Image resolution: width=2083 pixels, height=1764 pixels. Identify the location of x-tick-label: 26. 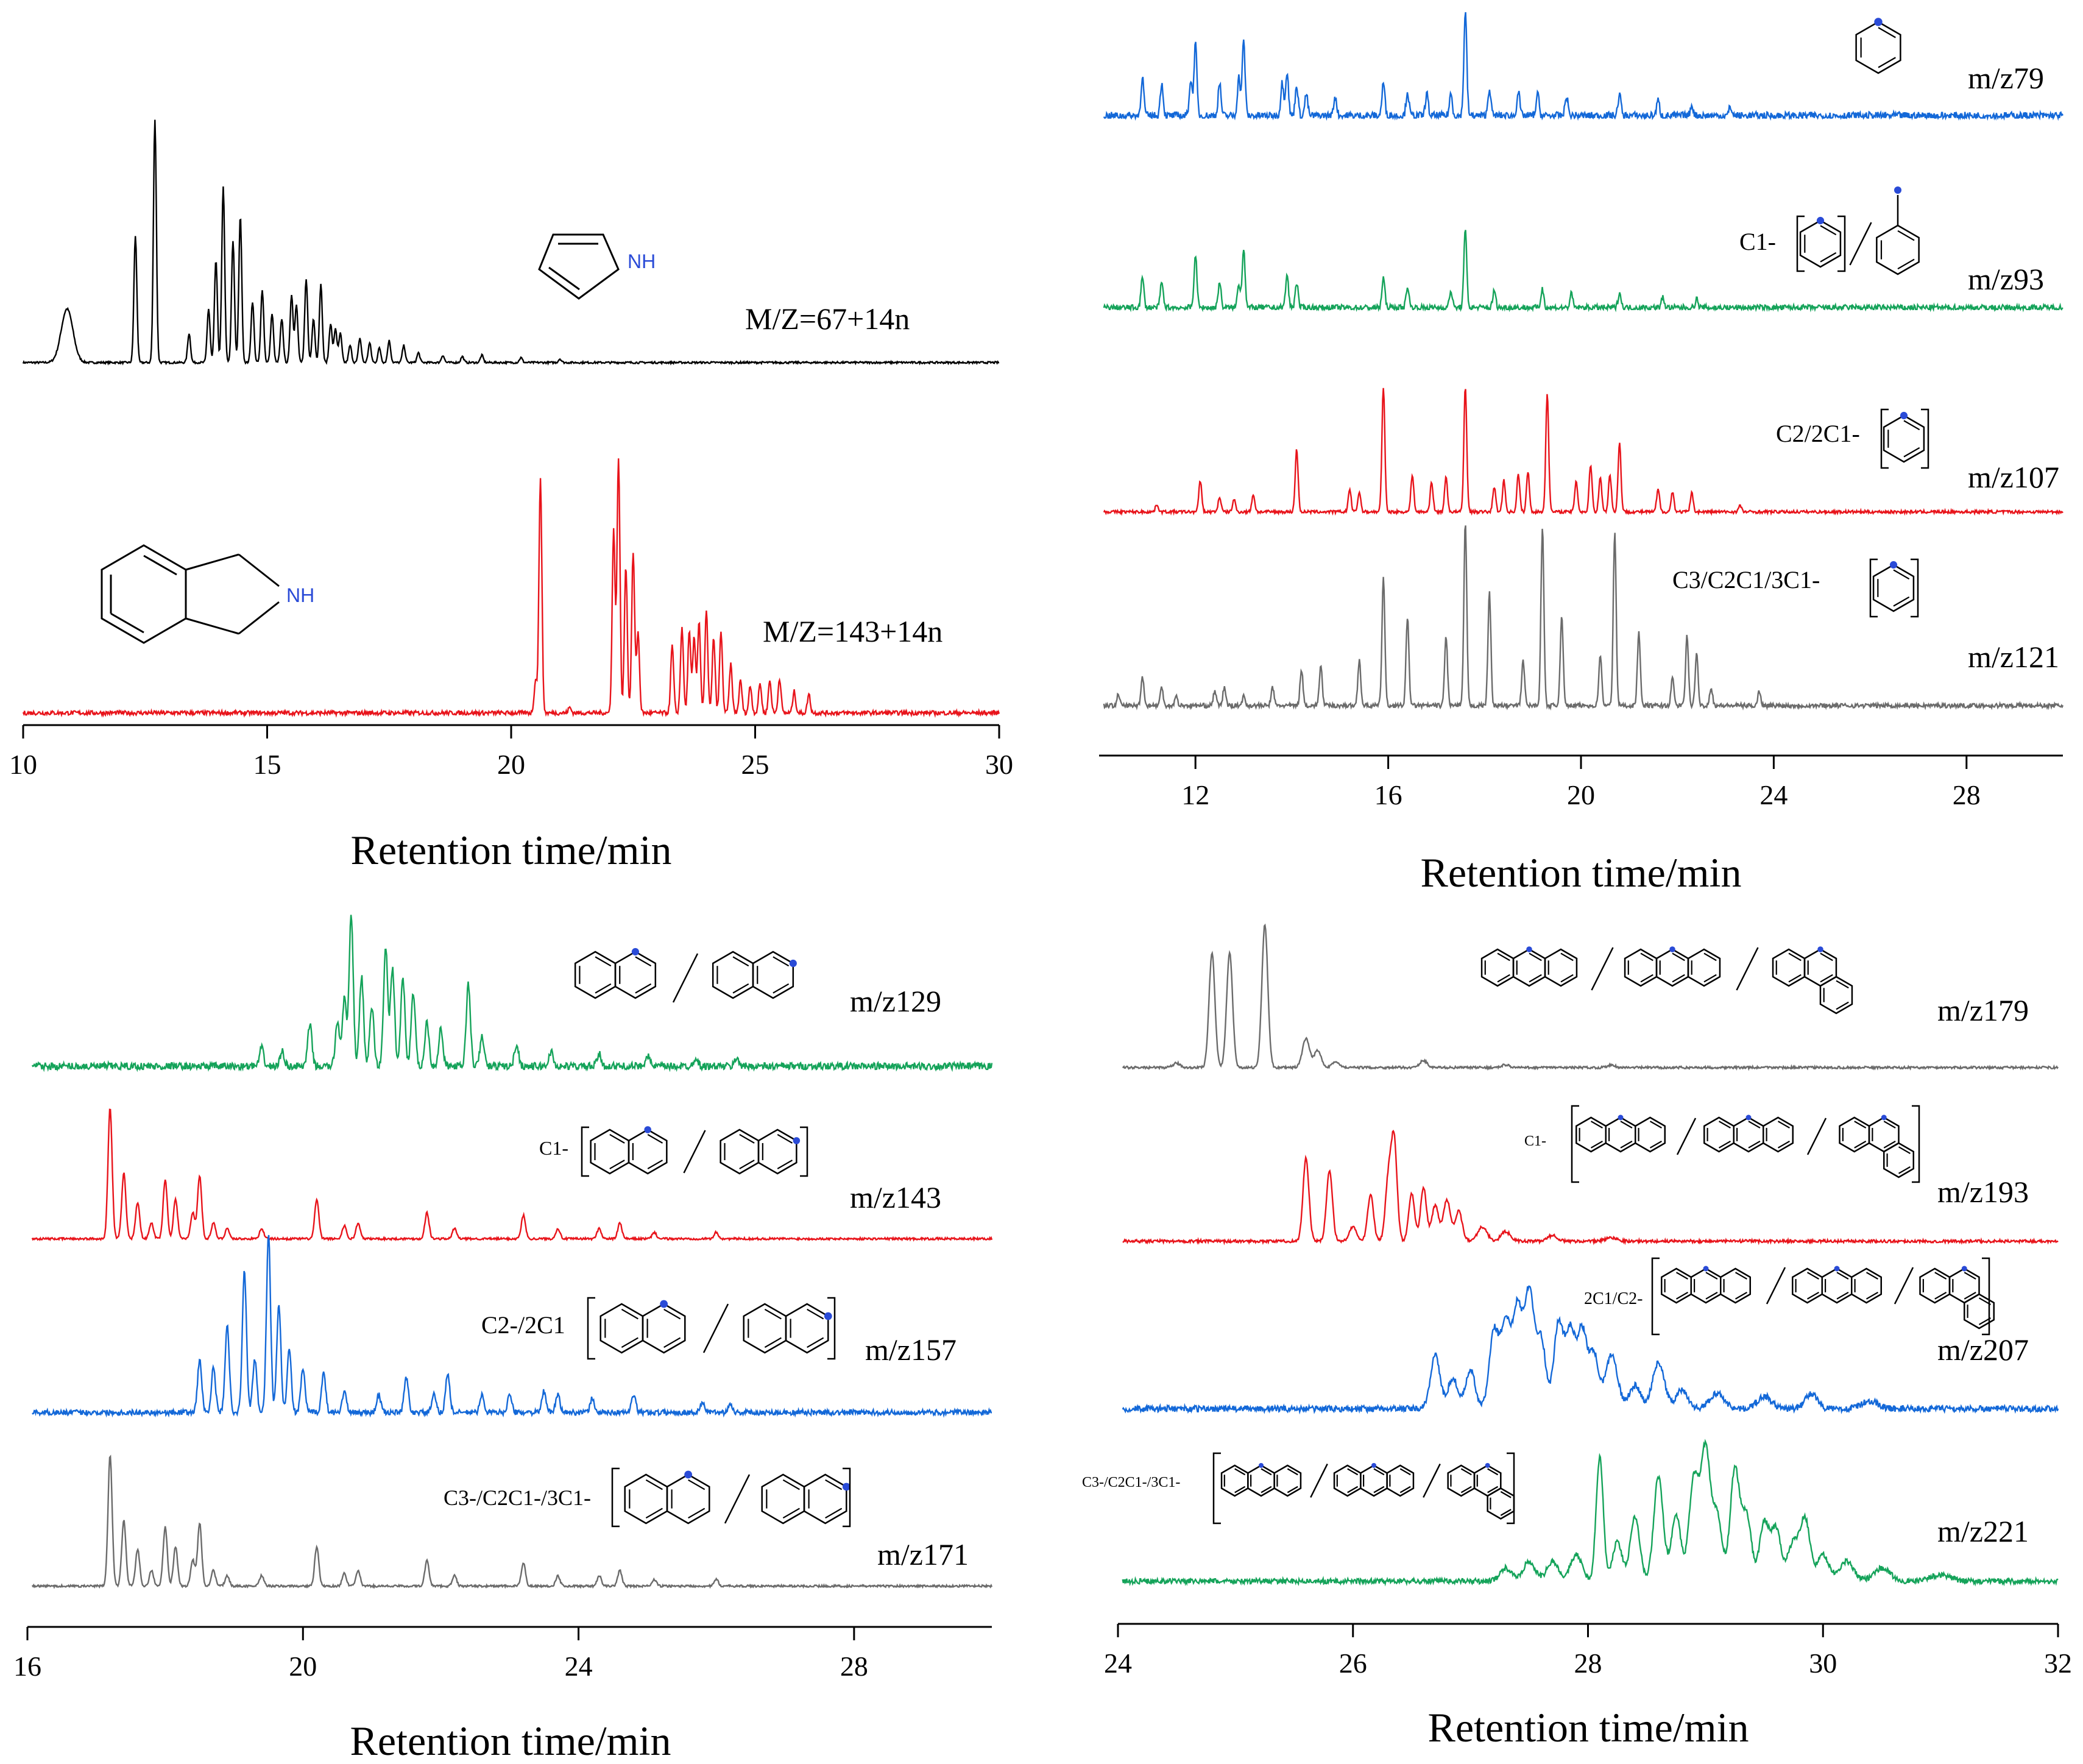
(1353, 1663).